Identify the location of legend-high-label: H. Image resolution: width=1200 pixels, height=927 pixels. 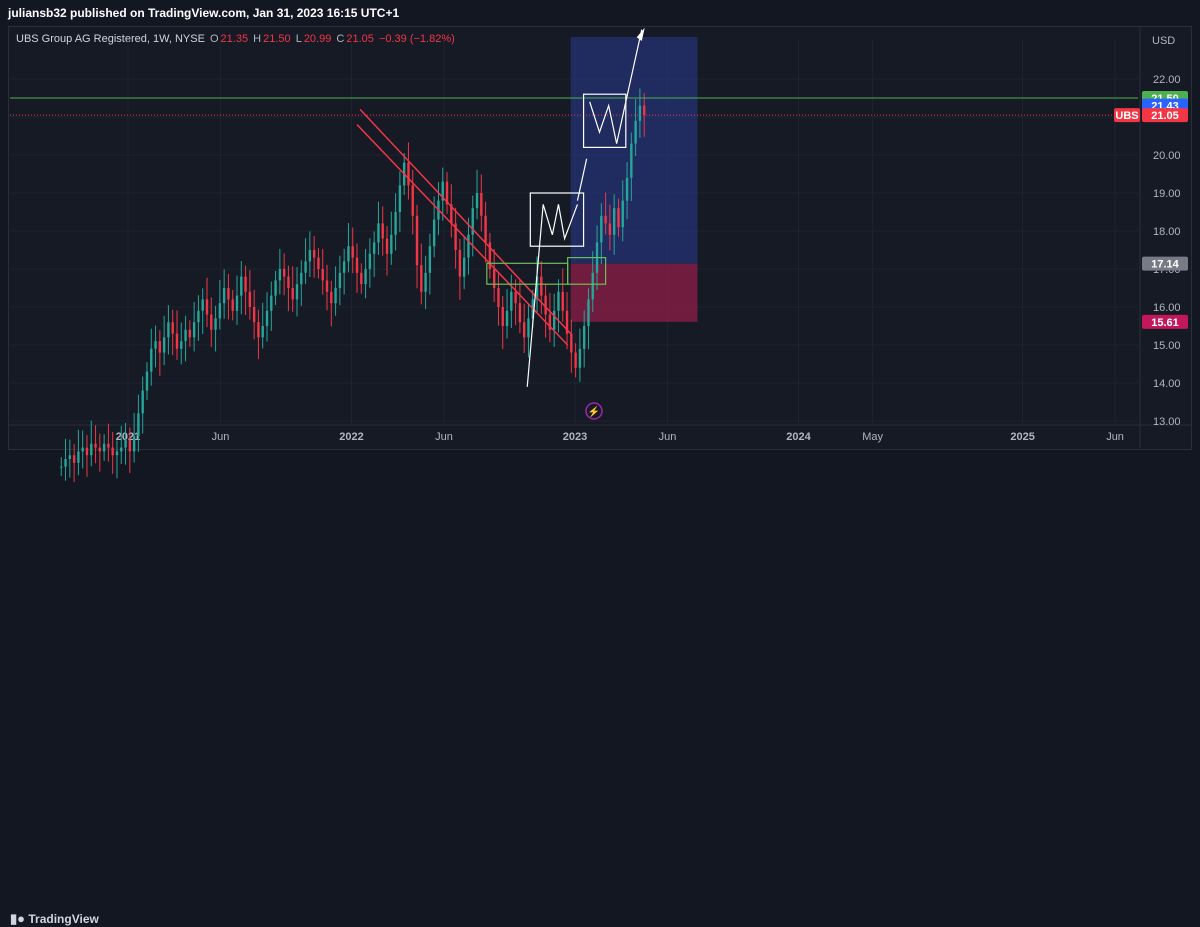
(257, 39).